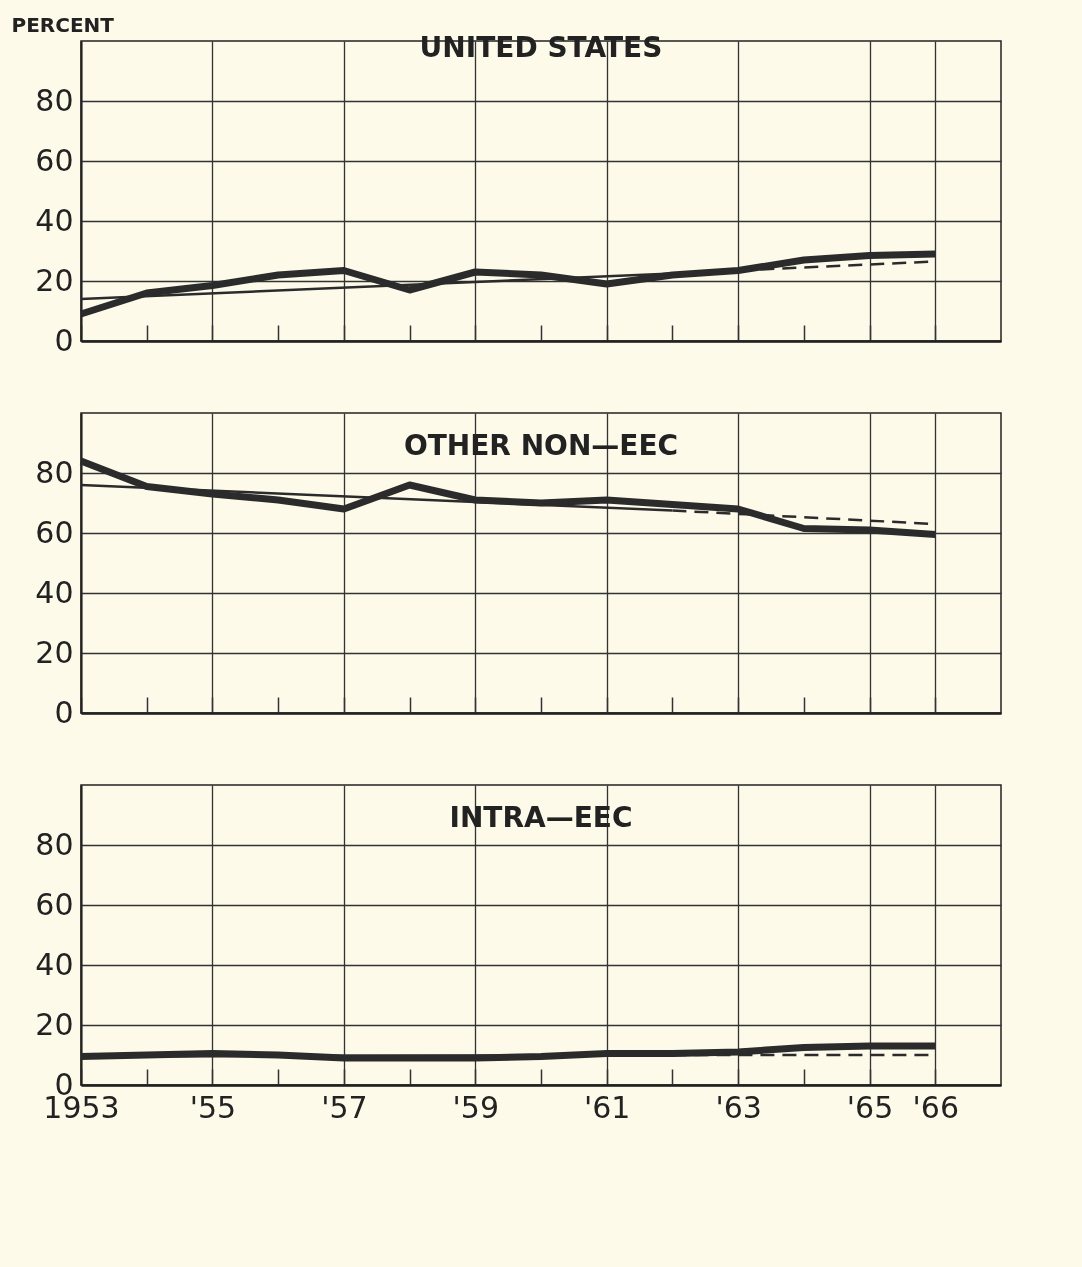 This screenshot has height=1267, width=1082. What do you see at coordinates (344, 1107) in the screenshot?
I see `x-tick-label: '57` at bounding box center [344, 1107].